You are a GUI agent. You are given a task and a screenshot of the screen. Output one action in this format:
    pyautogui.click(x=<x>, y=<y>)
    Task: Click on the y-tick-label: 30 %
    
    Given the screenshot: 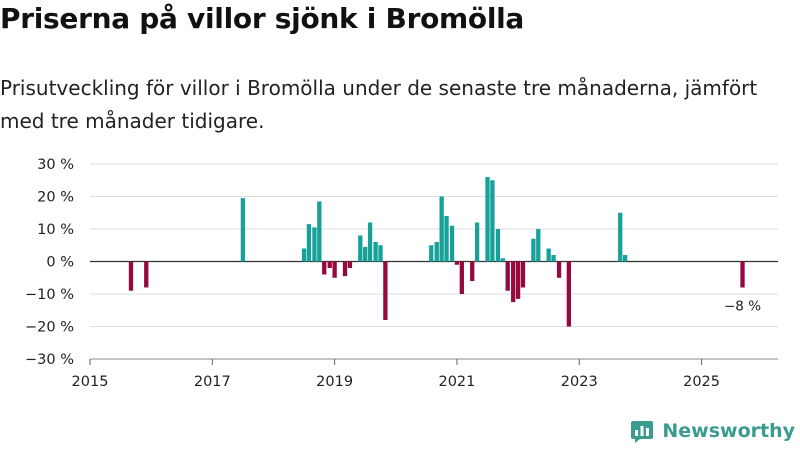 What is the action you would take?
    pyautogui.click(x=55, y=165)
    